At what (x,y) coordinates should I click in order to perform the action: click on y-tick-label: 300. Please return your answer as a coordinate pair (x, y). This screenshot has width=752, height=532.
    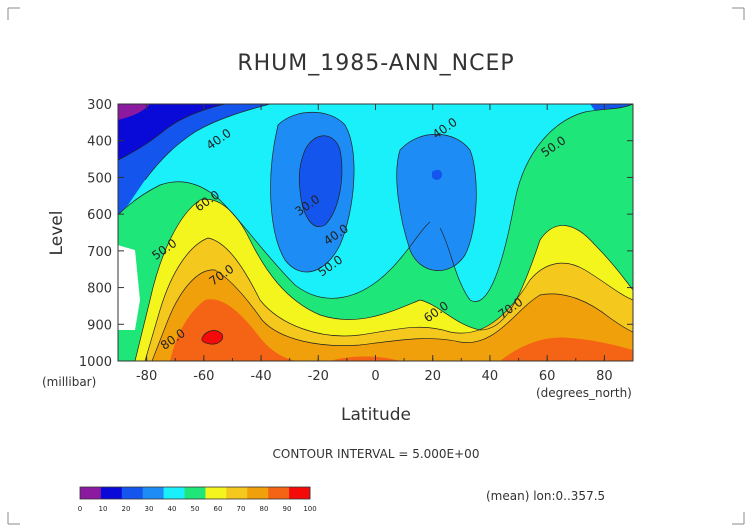
    Looking at the image, I should click on (99, 105).